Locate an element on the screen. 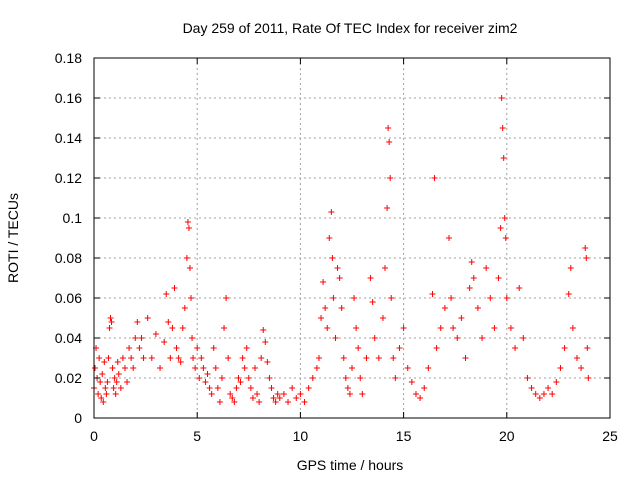 The width and height of the screenshot is (640, 480). y-tick-label: 0.02 is located at coordinates (68, 378).